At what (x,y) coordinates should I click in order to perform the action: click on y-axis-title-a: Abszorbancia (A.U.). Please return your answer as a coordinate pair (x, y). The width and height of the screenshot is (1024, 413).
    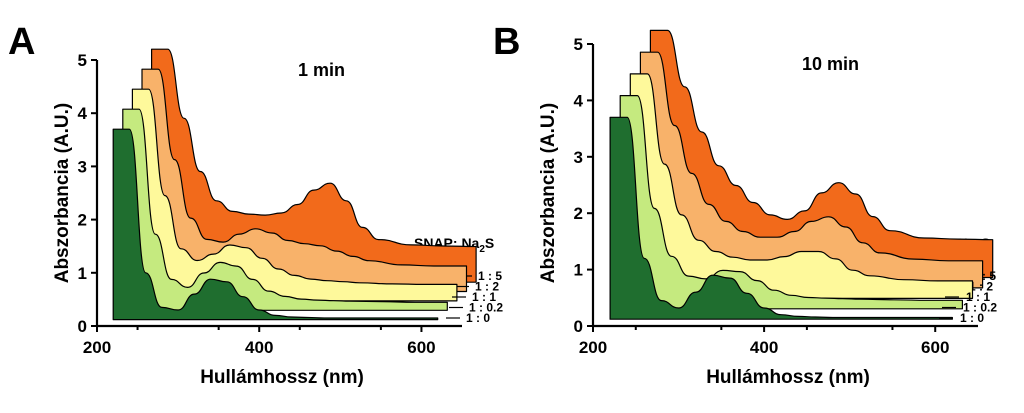
    Looking at the image, I should click on (62, 193).